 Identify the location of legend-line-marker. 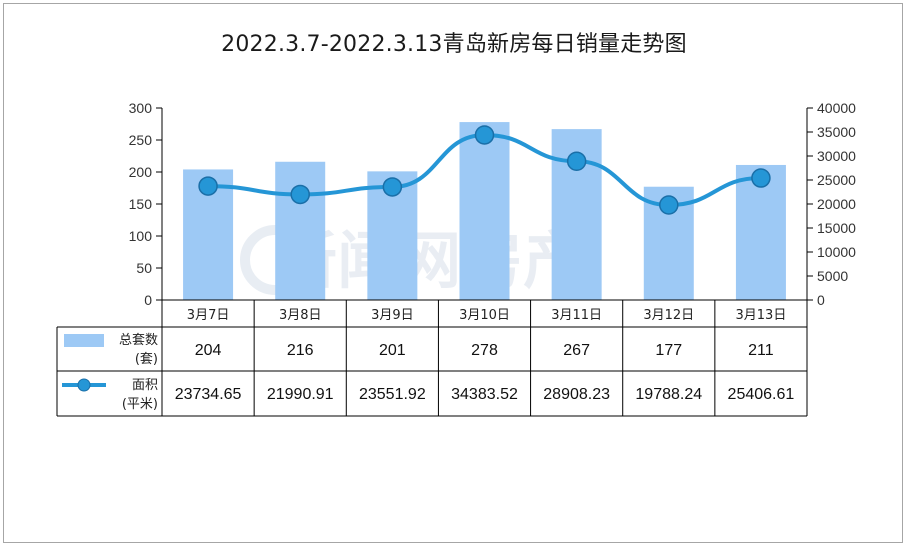
(84, 385).